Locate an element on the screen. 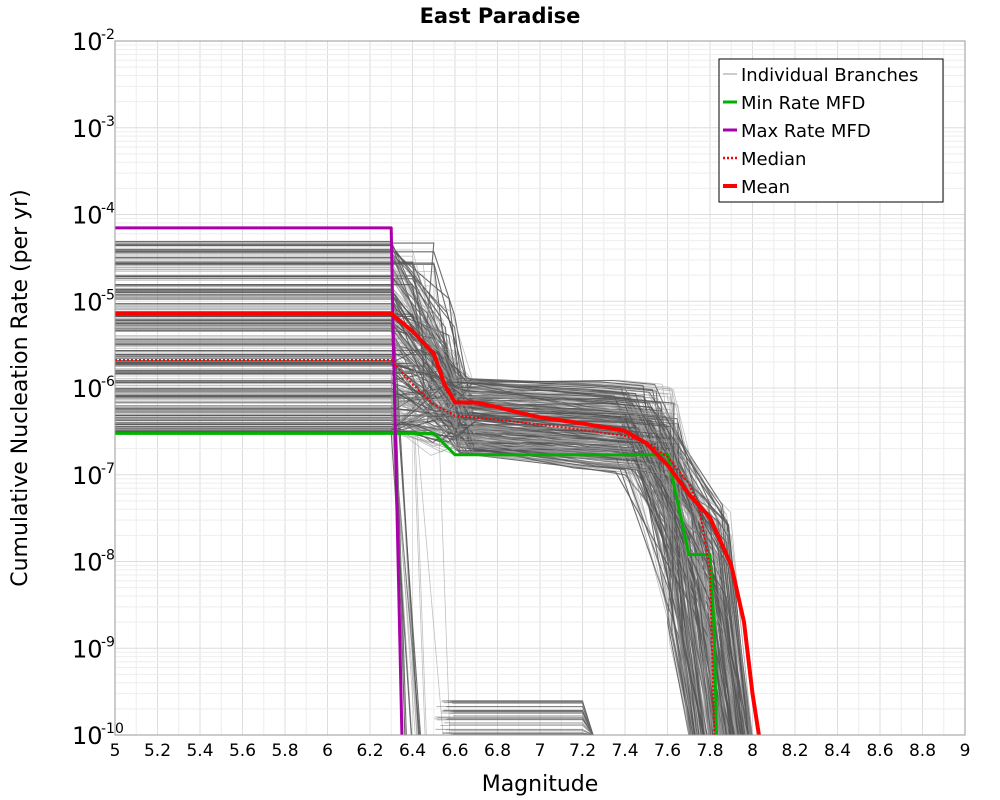  x-tick-label: 8.8 is located at coordinates (922, 751).